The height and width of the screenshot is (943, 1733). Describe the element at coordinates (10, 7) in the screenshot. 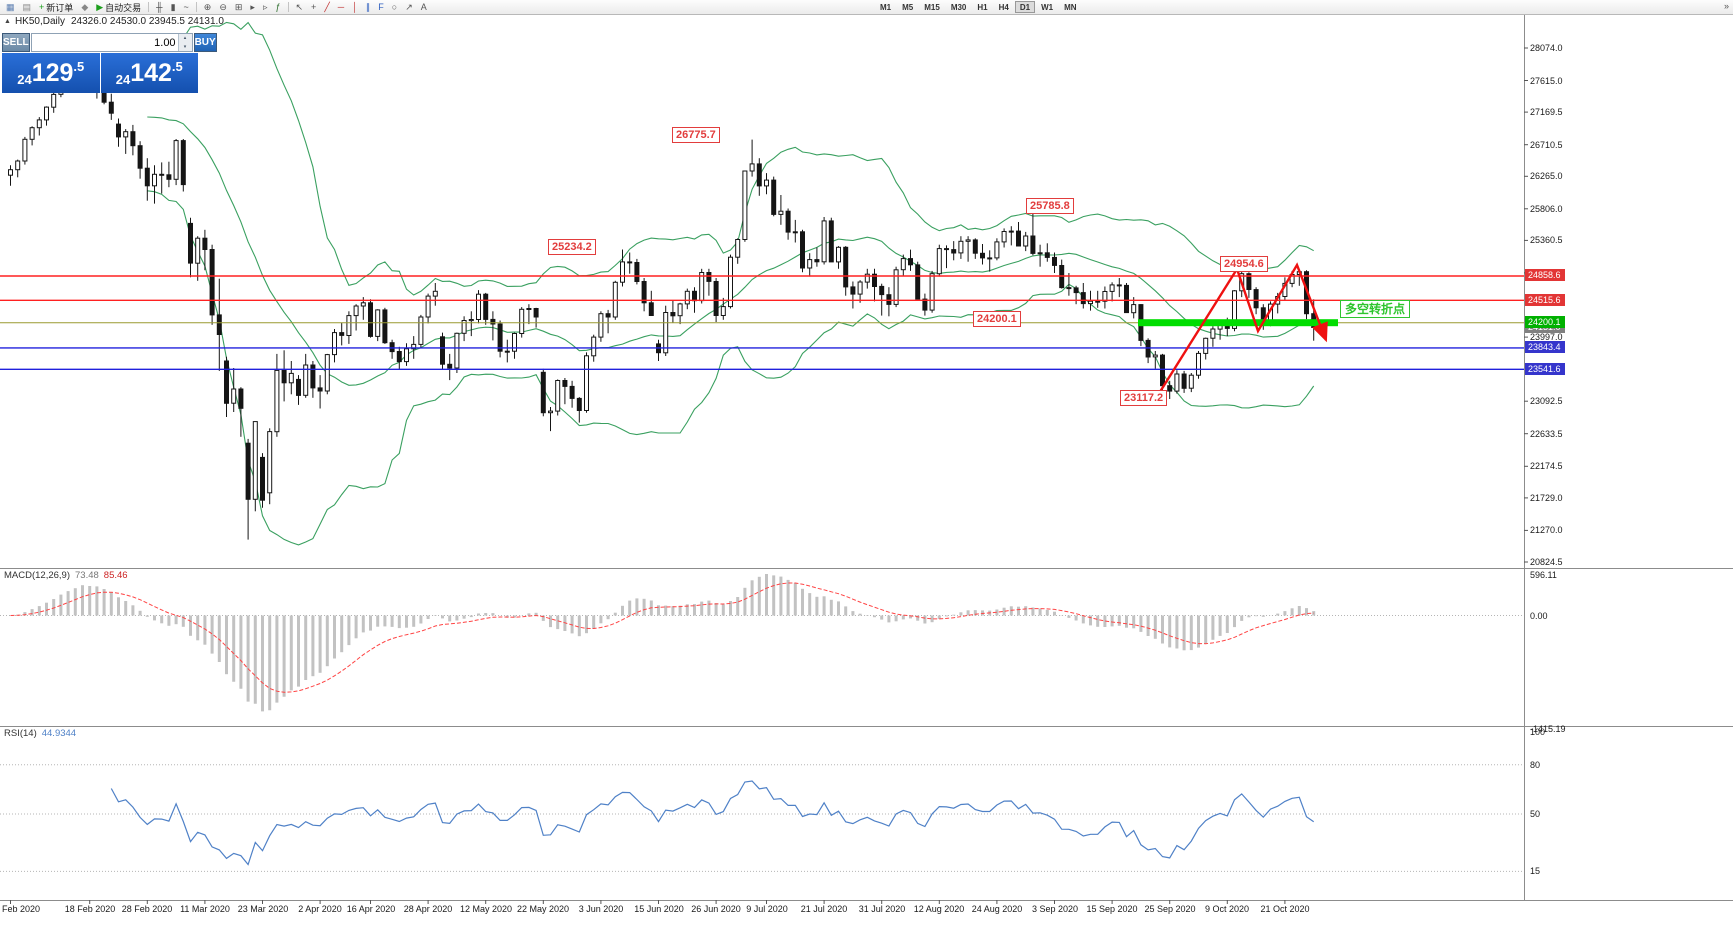

I see `new-chart-icon: ▦` at that location.